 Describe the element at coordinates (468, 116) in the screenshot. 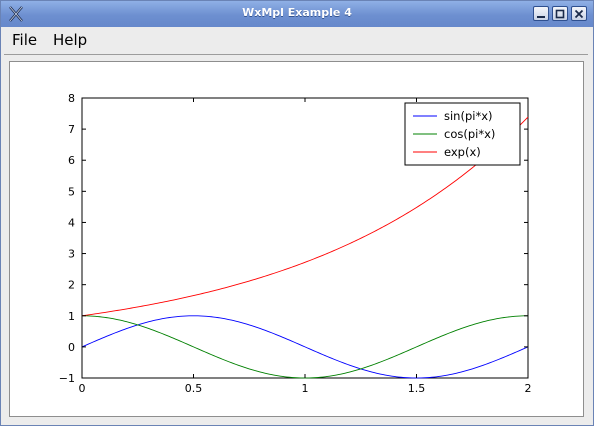

I see `legend-label-0: sin(pi*x)` at that location.